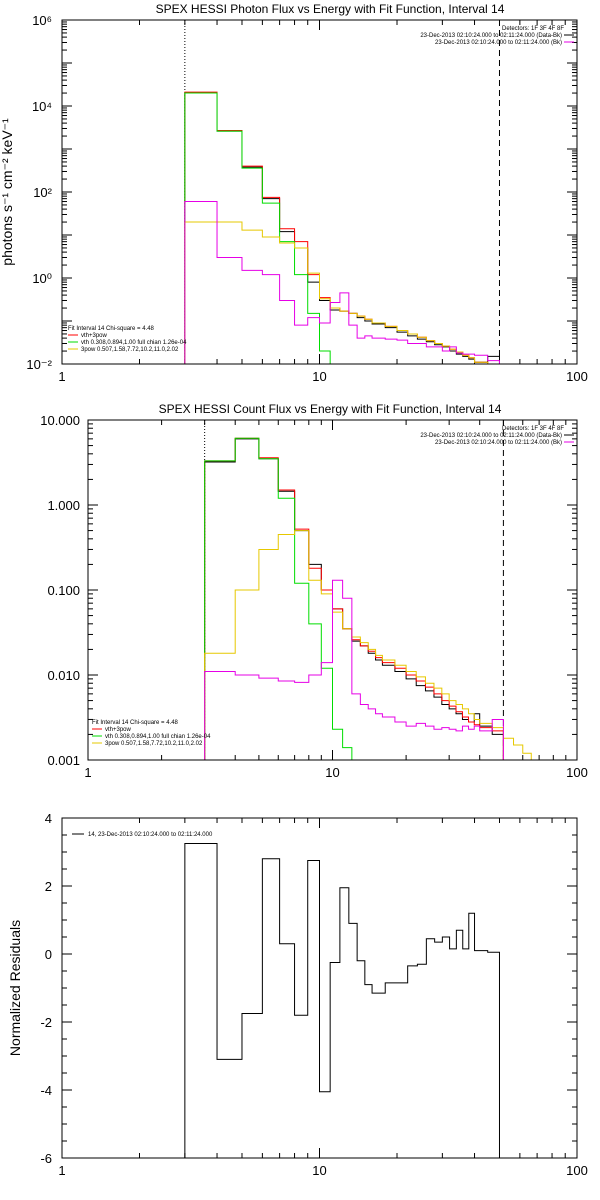  What do you see at coordinates (39, 364) in the screenshot?
I see `y-tick-label: 10⁻²` at bounding box center [39, 364].